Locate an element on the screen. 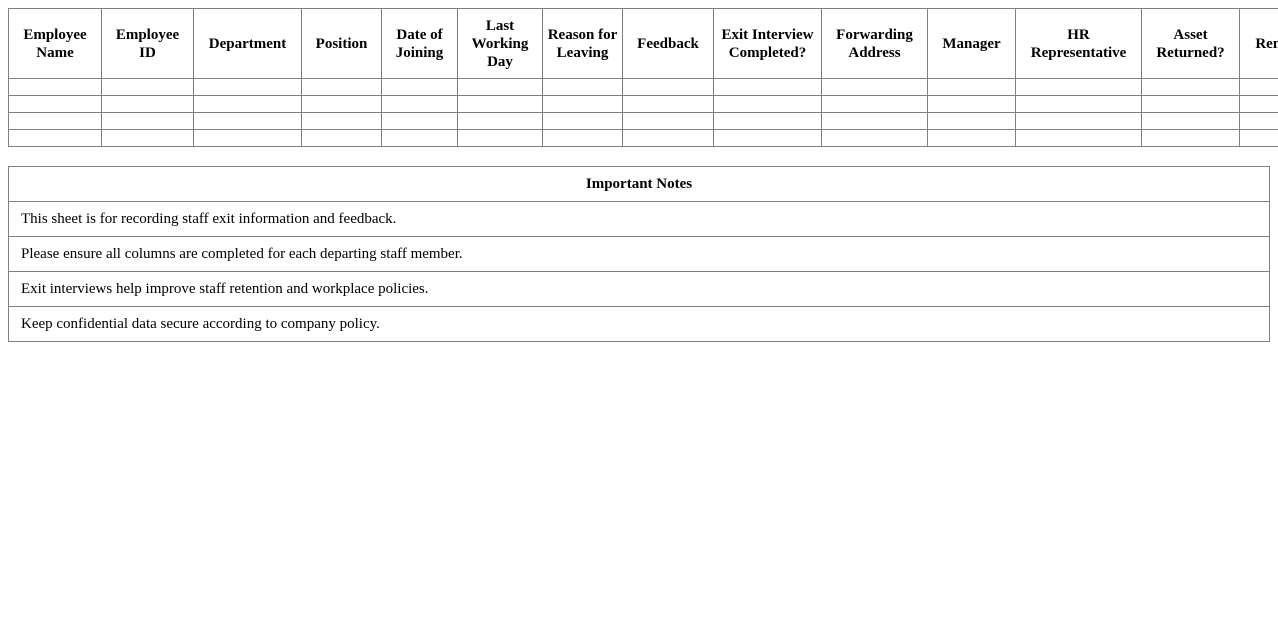  column-header: Remarks is located at coordinates (1258, 43).